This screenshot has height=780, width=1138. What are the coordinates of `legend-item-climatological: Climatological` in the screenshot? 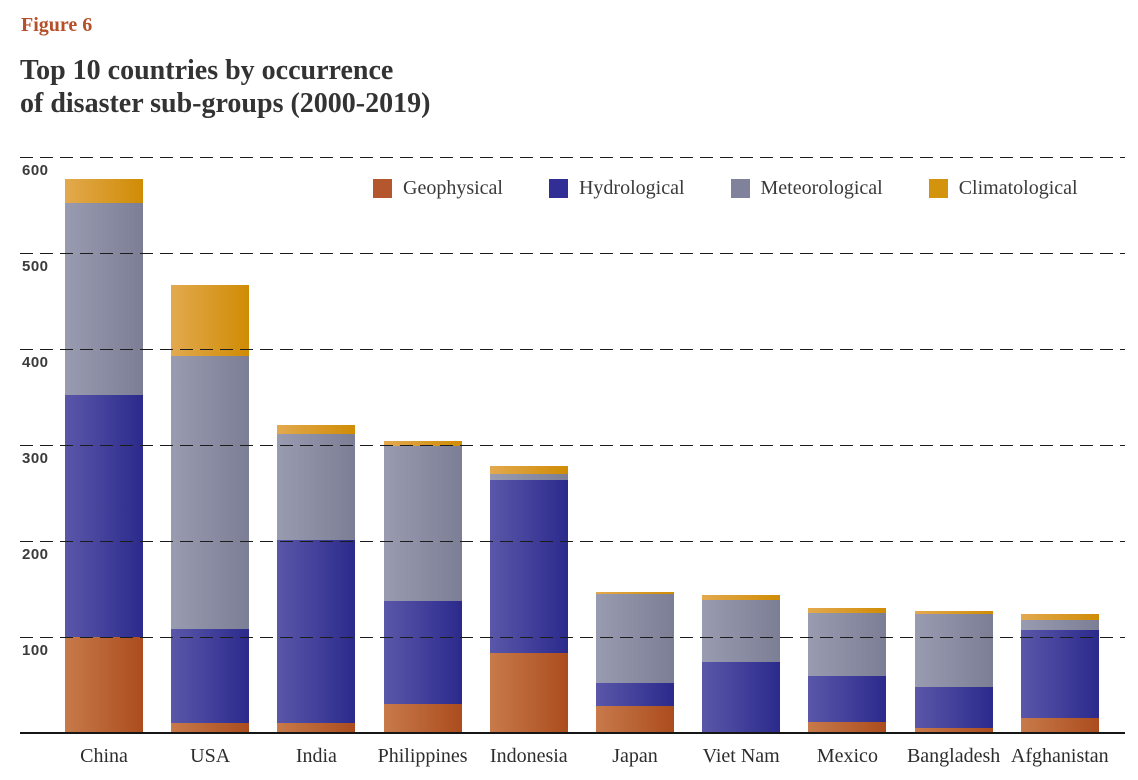 It's located at (1003, 188).